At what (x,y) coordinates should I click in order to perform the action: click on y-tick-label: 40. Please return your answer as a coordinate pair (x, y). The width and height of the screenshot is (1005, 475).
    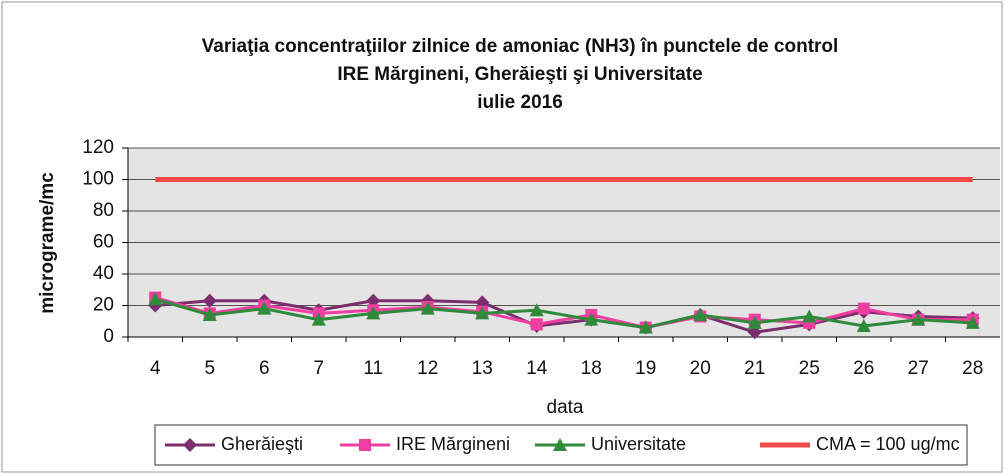
    Looking at the image, I should click on (103, 273).